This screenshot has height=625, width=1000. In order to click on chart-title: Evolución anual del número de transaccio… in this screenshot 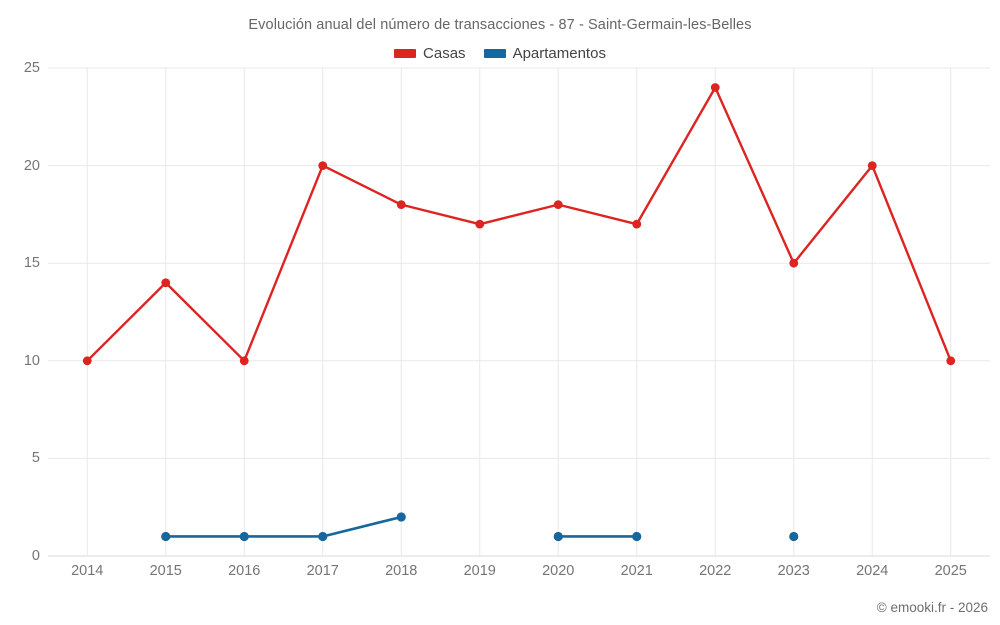, I will do `click(500, 25)`.